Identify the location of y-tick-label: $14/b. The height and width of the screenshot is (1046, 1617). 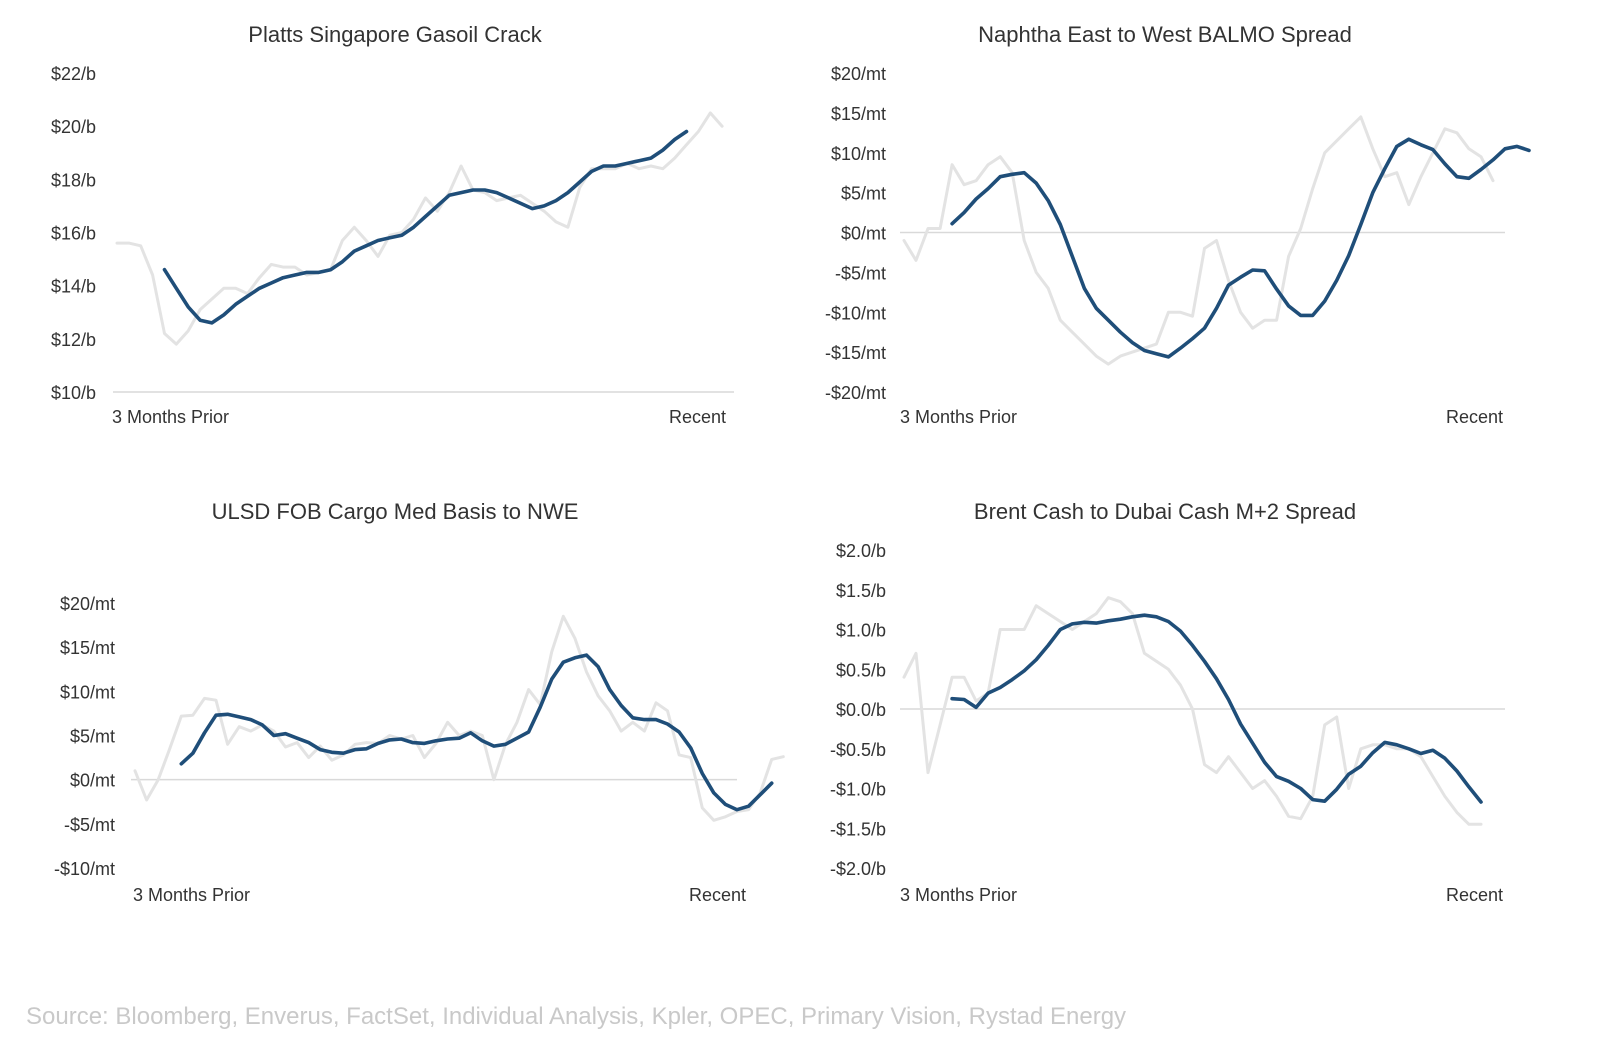
(73, 287).